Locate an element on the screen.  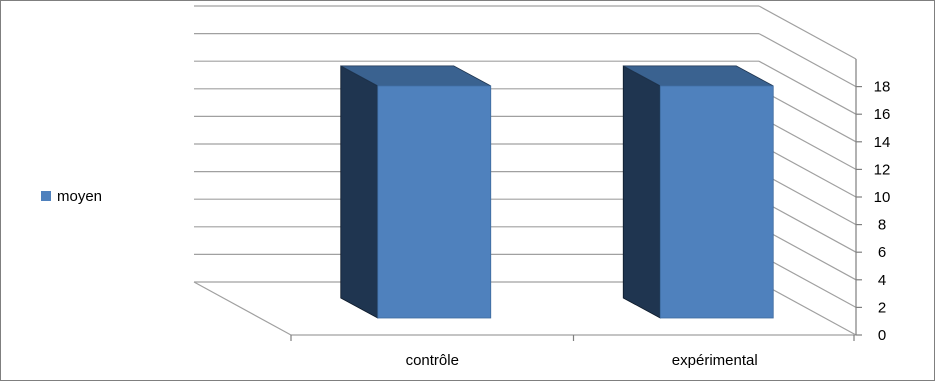
y-tick-label: 10 is located at coordinates (882, 197).